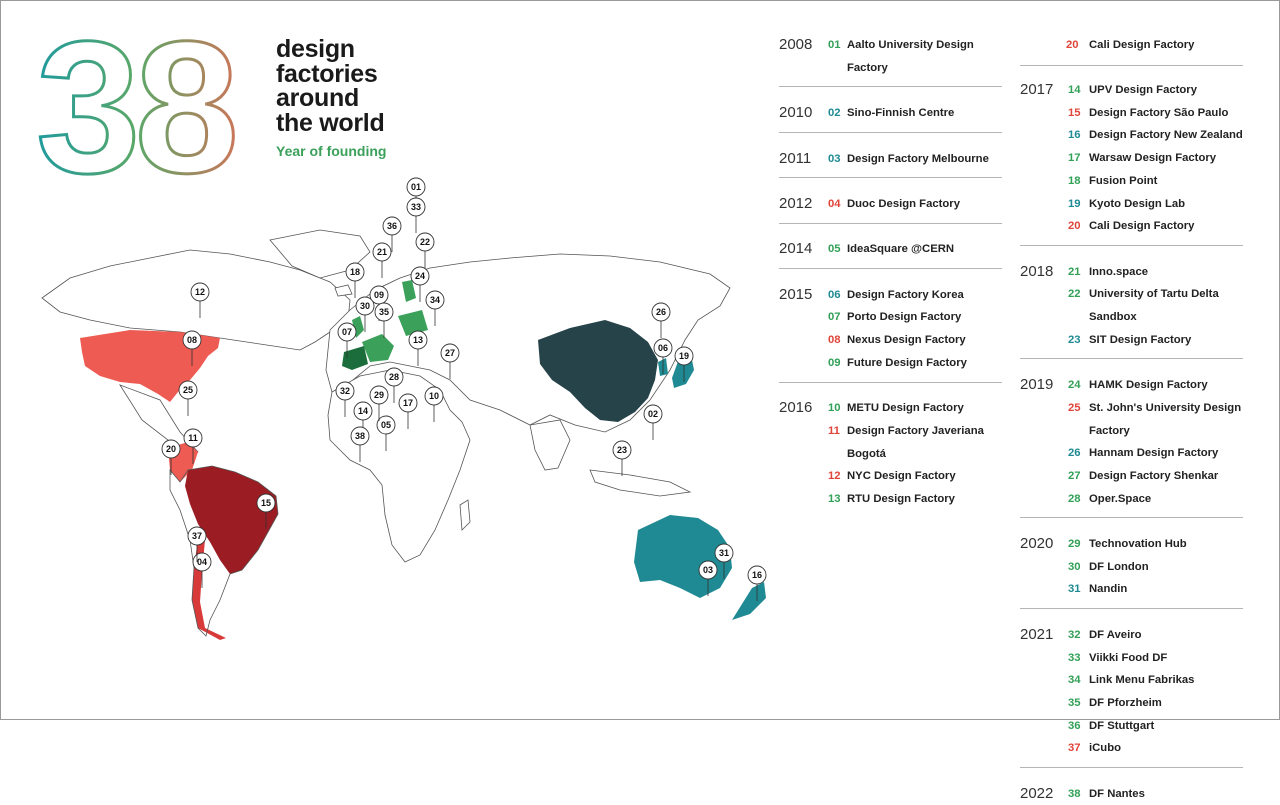 The image size is (1280, 805). Describe the element at coordinates (661, 312) in the screenshot. I see `pin-label: 26` at that location.